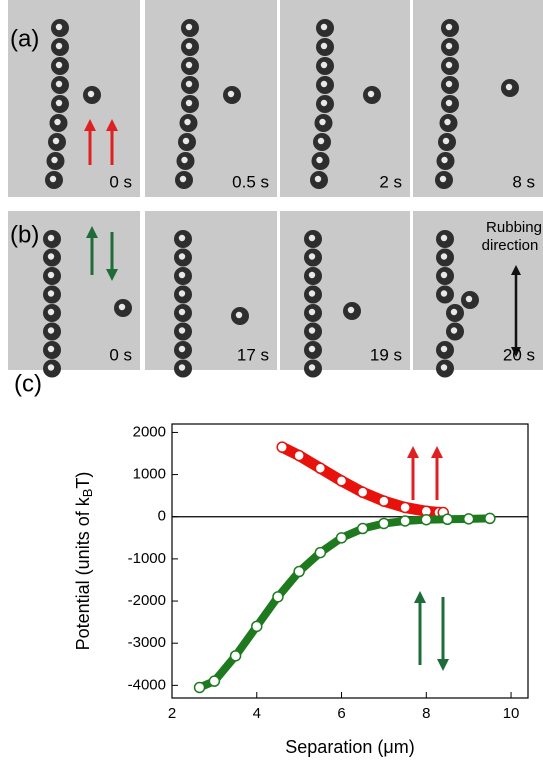 The image size is (543, 771). What do you see at coordinates (510, 245) in the screenshot?
I see `annotation: direction` at bounding box center [510, 245].